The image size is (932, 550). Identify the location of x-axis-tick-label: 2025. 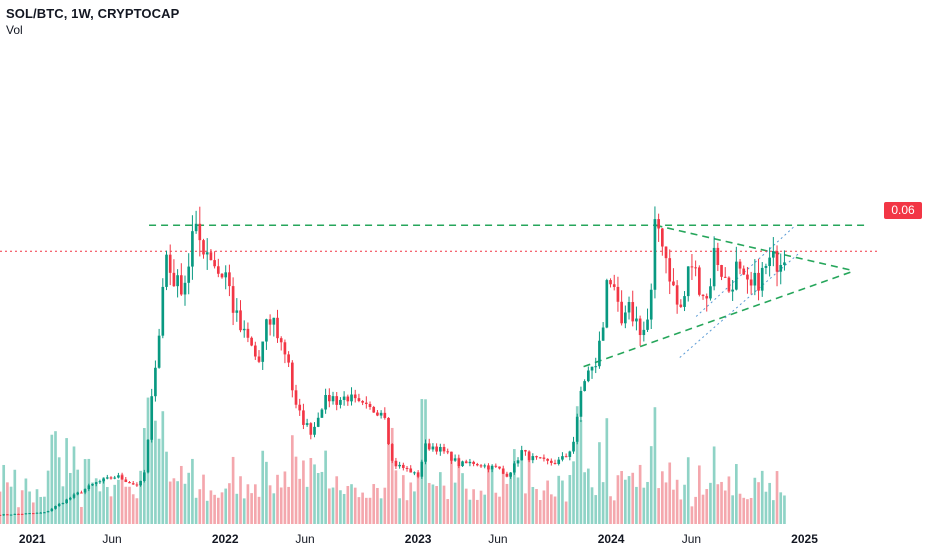
(804, 539).